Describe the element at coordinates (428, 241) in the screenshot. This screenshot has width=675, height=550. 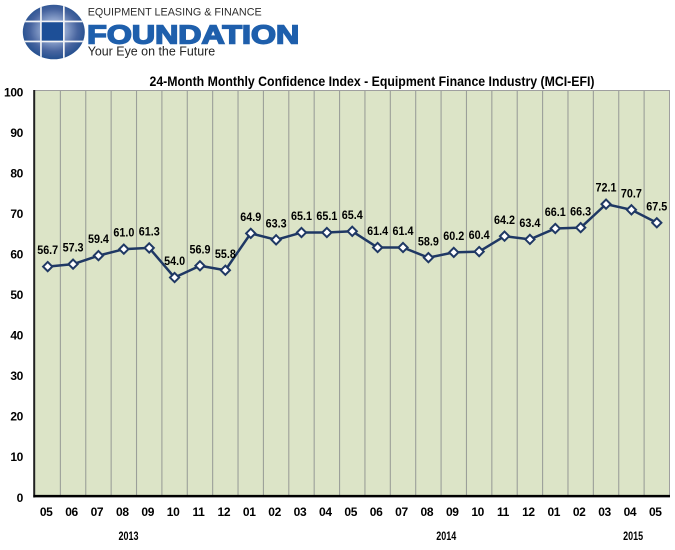
I see `svg-text: 58.9` at that location.